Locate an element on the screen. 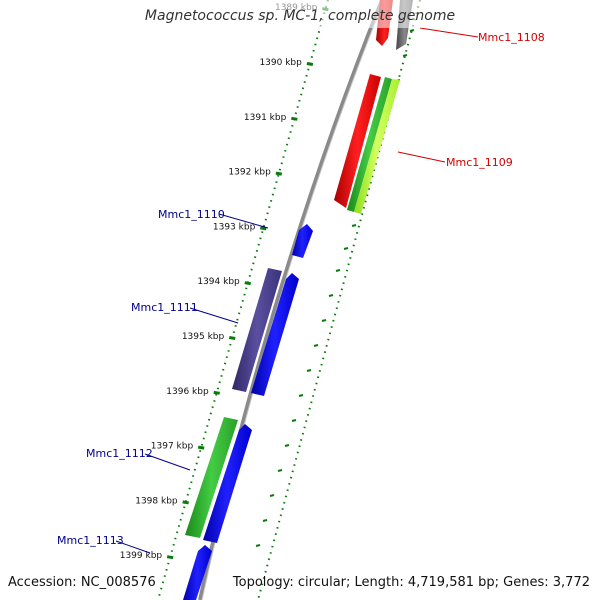  gene-mmc1-1111-purple is located at coordinates (257, 330).